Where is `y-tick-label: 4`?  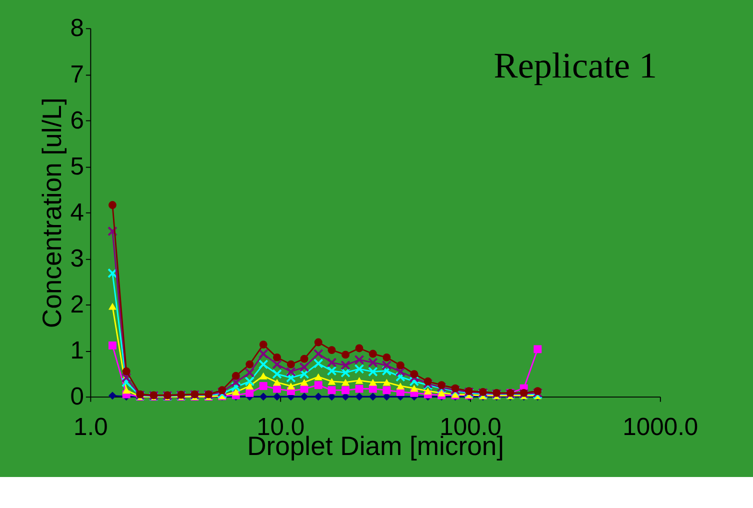
y-tick-label: 4 is located at coordinates (77, 212).